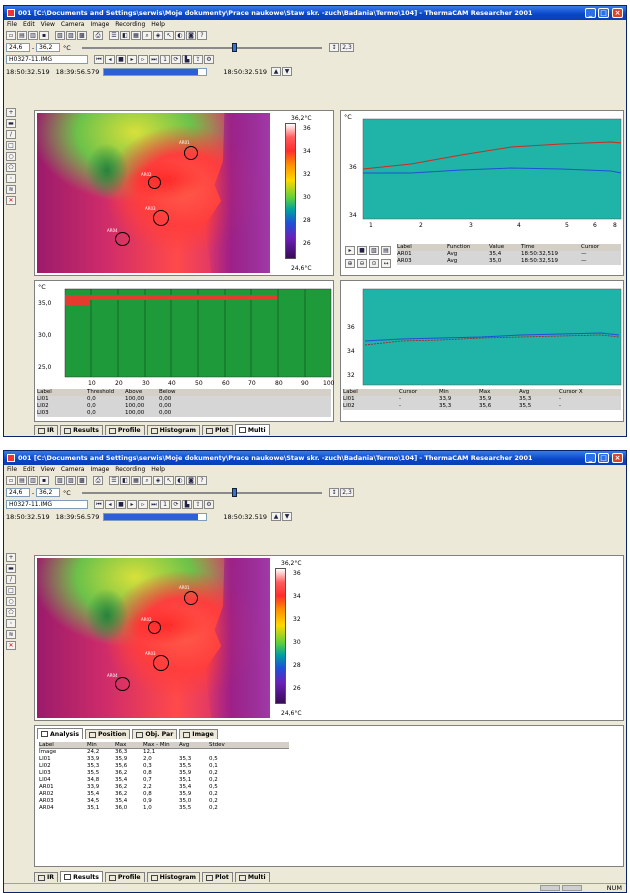  What do you see at coordinates (33, 480) in the screenshot?
I see `folder-icon: ▥` at bounding box center [33, 480].